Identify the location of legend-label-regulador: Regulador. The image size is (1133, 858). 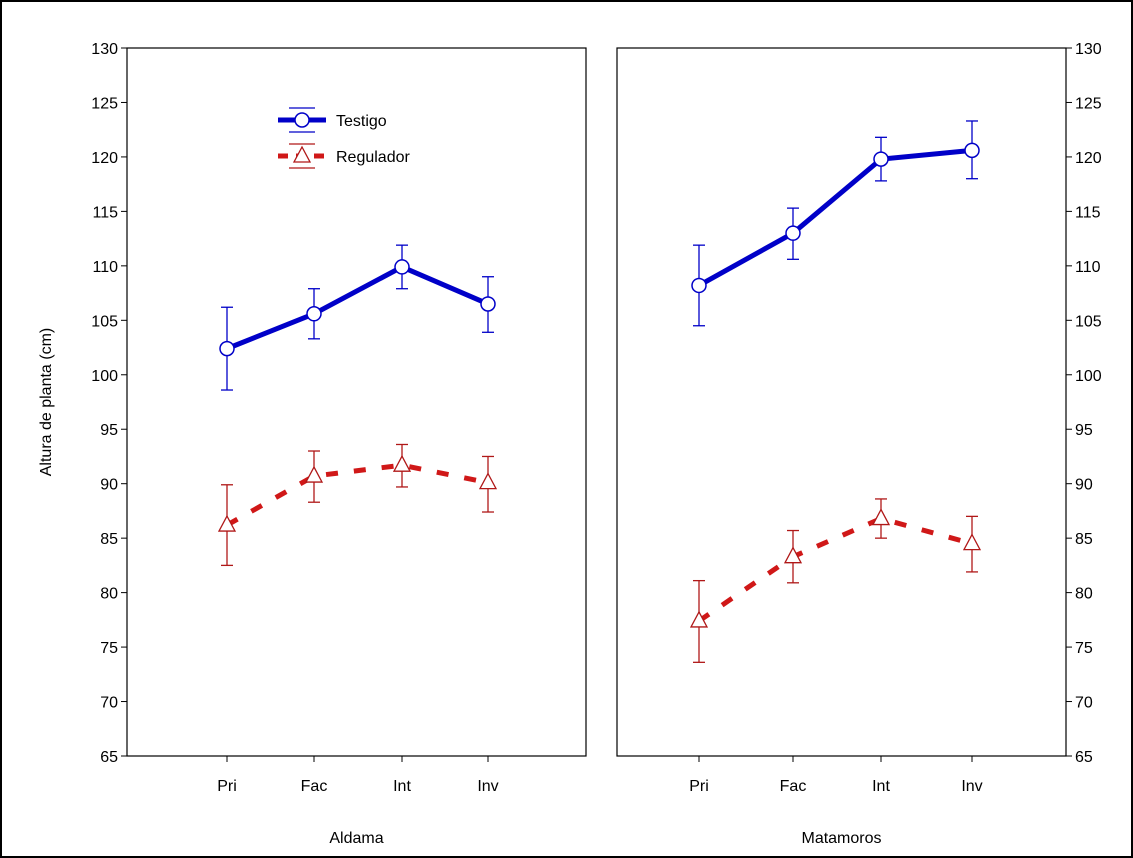
(373, 157).